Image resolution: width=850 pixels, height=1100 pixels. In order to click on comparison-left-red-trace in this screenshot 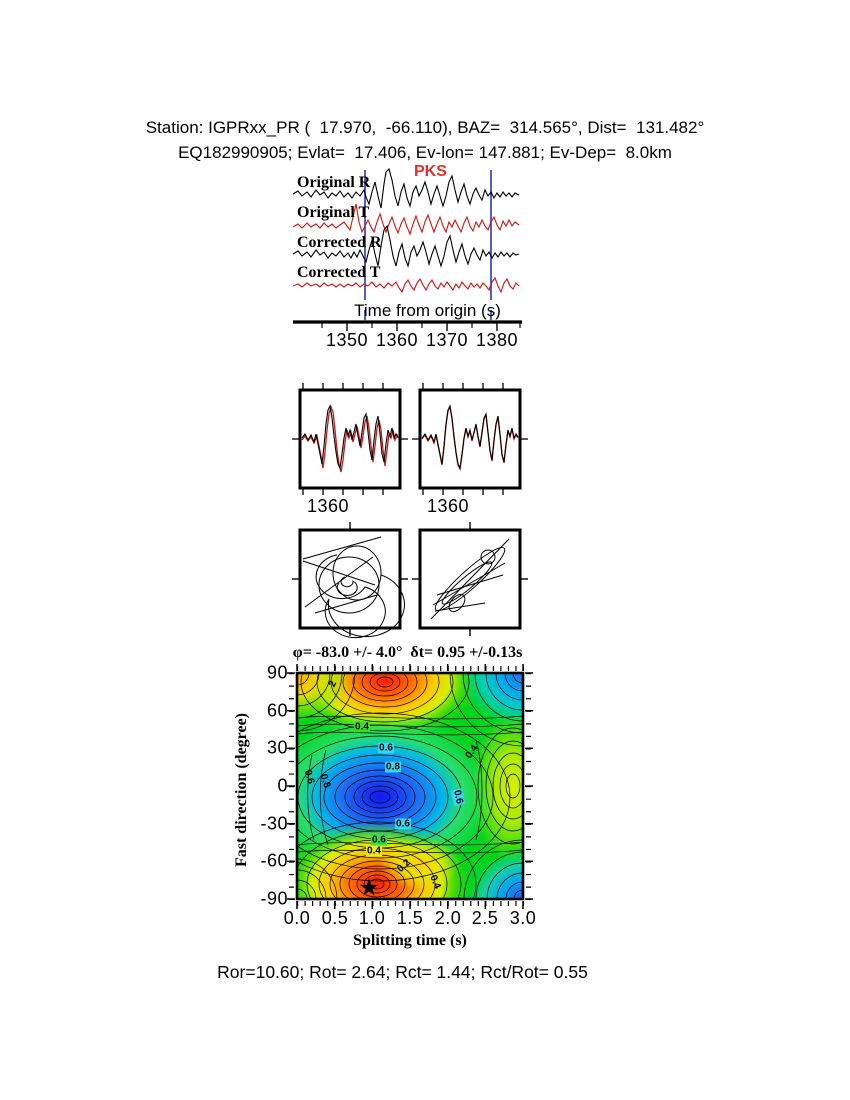, I will do `click(350, 438)`.